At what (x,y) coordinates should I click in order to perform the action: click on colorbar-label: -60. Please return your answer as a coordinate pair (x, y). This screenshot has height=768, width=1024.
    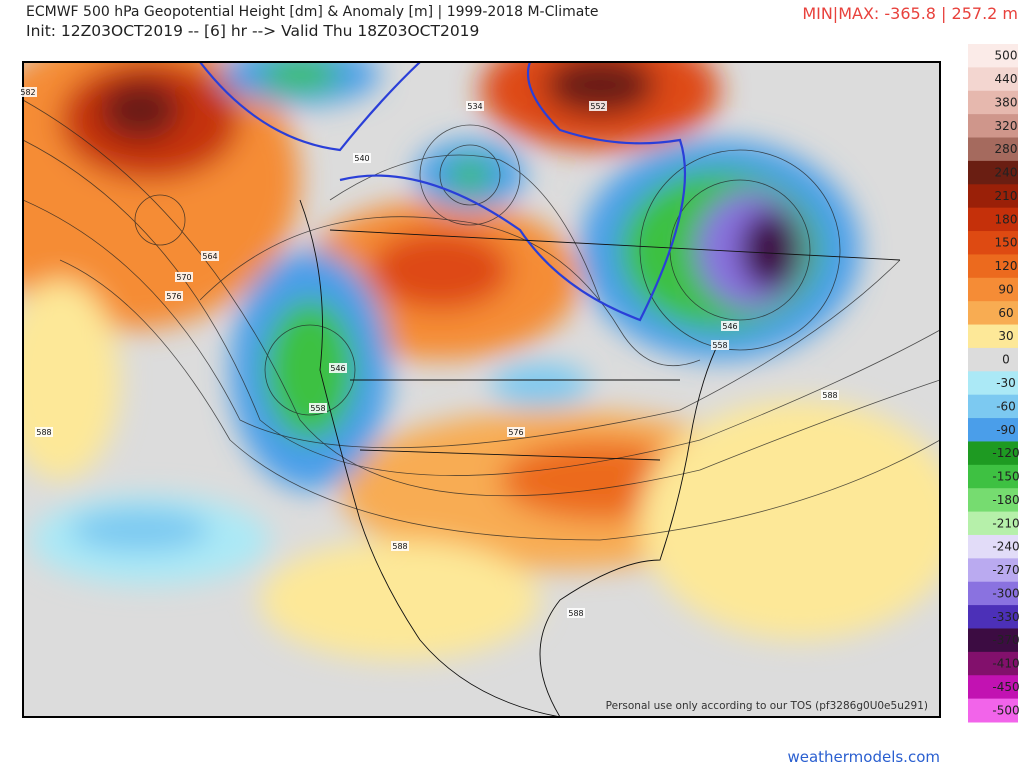
    Looking at the image, I should click on (1006, 406).